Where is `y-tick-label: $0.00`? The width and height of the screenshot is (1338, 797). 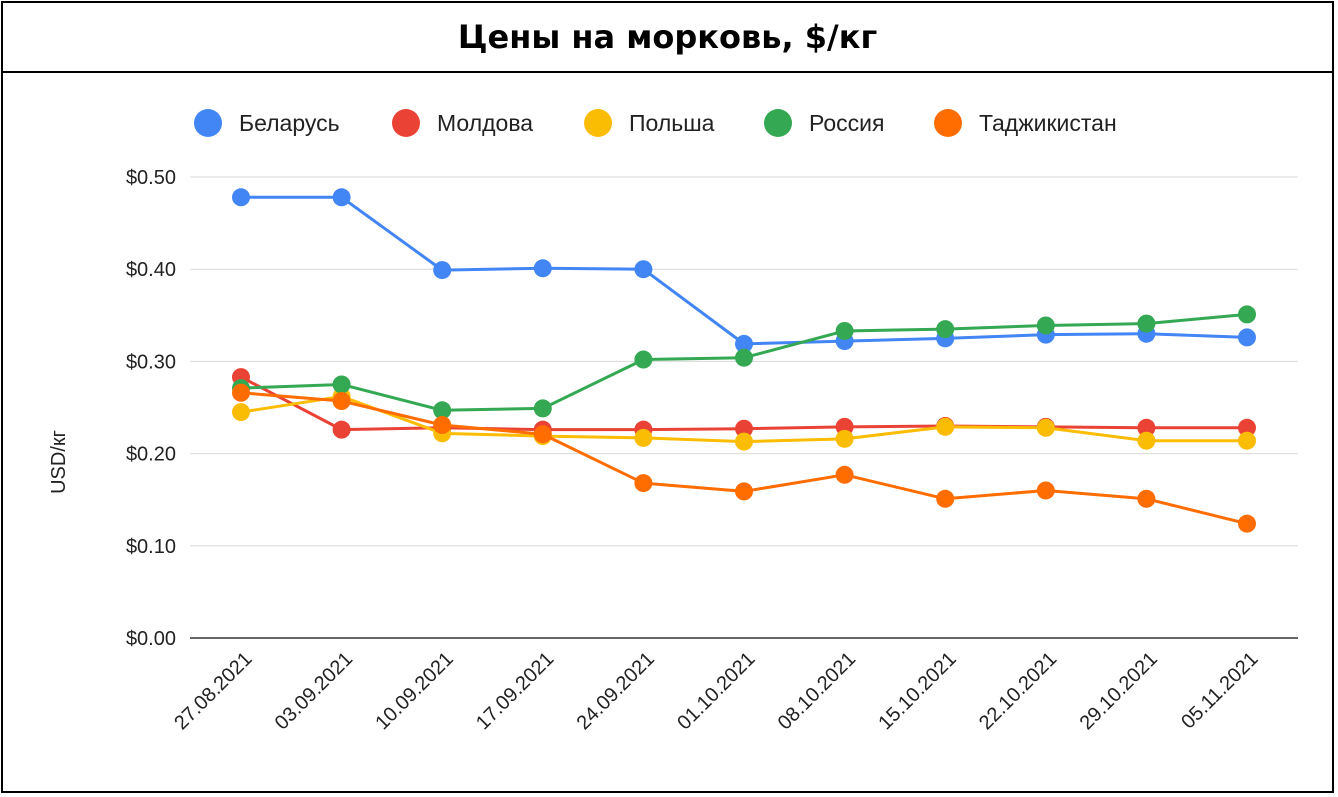 y-tick-label: $0.00 is located at coordinates (151, 639).